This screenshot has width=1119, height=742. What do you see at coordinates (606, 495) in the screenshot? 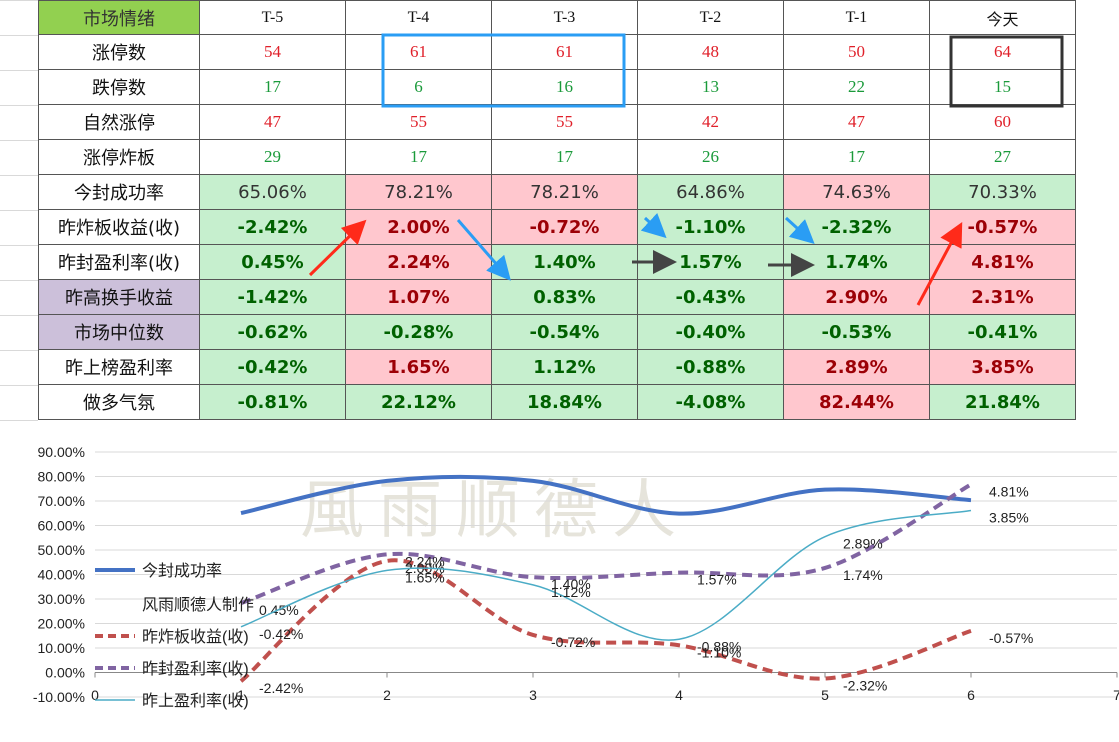
I see `series-line` at bounding box center [606, 495].